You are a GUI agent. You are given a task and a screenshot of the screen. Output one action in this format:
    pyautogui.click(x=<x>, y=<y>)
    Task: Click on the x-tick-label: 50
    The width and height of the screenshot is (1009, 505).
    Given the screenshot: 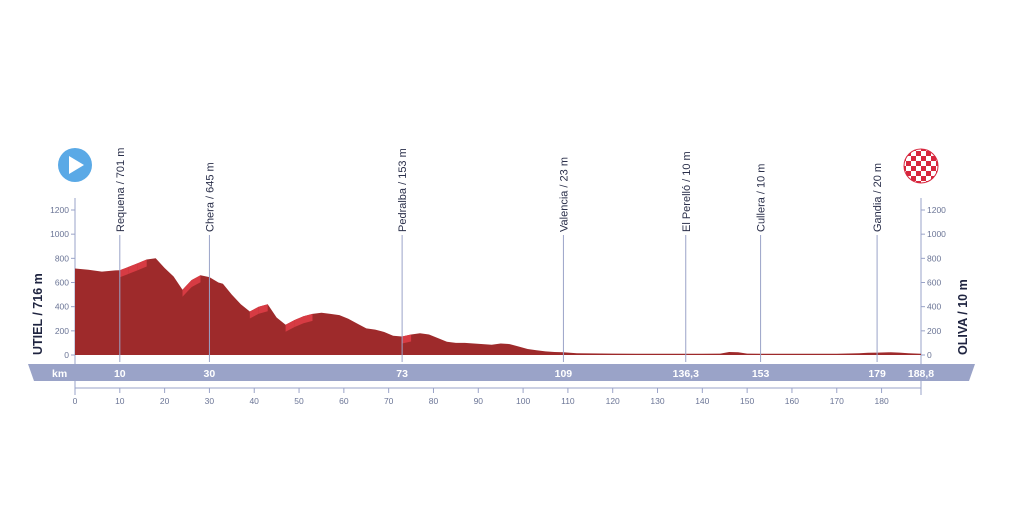 What is the action you would take?
    pyautogui.click(x=299, y=401)
    